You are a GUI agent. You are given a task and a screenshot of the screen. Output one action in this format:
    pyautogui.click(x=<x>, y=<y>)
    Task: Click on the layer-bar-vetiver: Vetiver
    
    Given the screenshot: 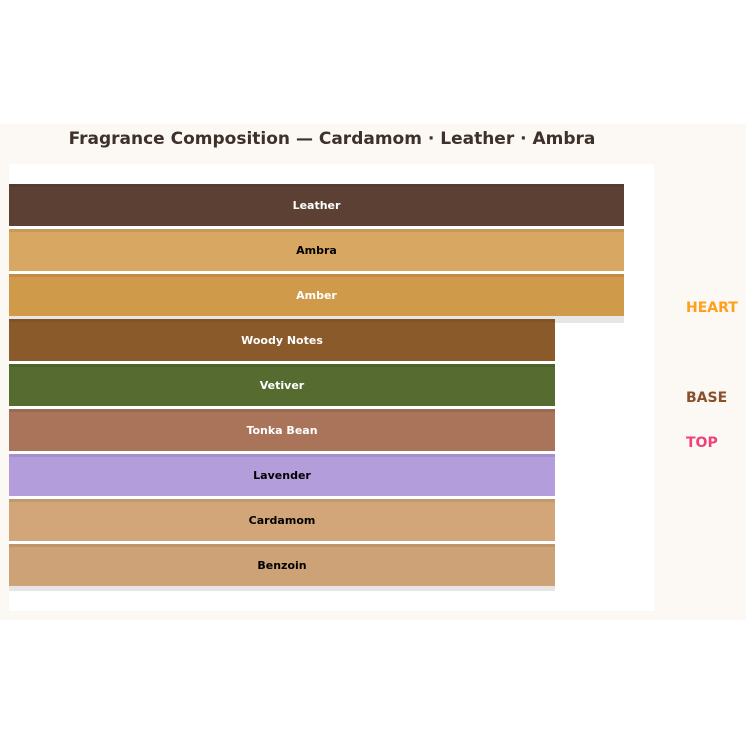 What is the action you would take?
    pyautogui.click(x=282, y=385)
    